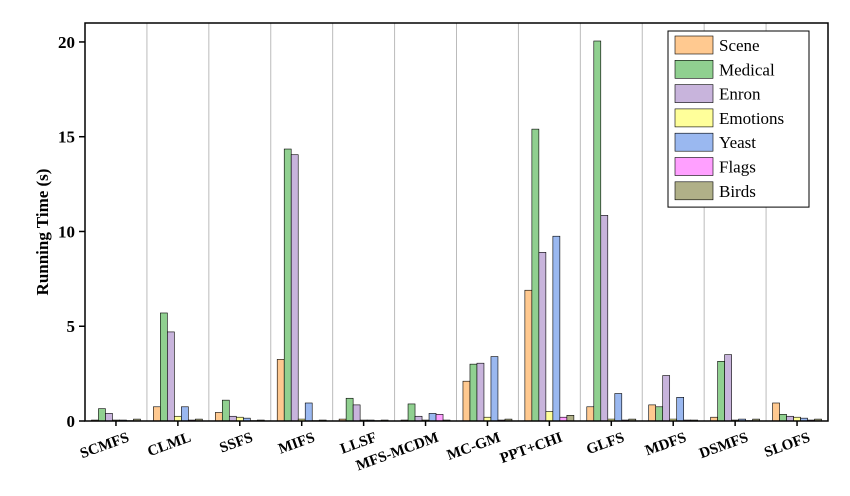 This screenshot has width=850, height=496. Describe the element at coordinates (296, 444) in the screenshot. I see `x-tick-label: MIFS` at that location.